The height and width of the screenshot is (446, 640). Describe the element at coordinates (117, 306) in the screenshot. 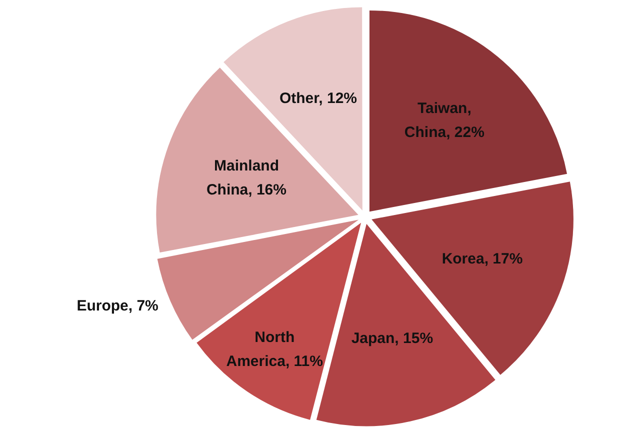

I see `slice-label: Europe, 7%` at that location.